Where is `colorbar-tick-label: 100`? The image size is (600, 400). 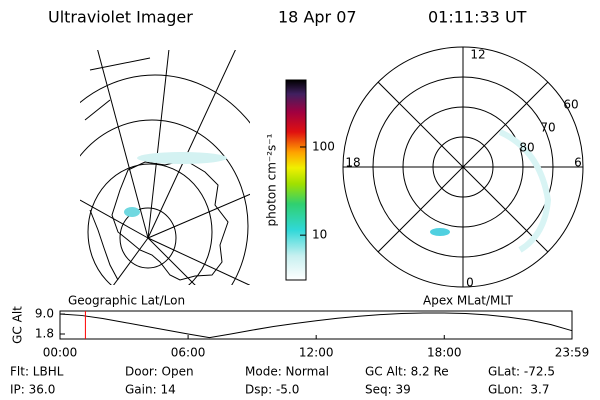 colorbar-tick-label: 100 is located at coordinates (323, 146).